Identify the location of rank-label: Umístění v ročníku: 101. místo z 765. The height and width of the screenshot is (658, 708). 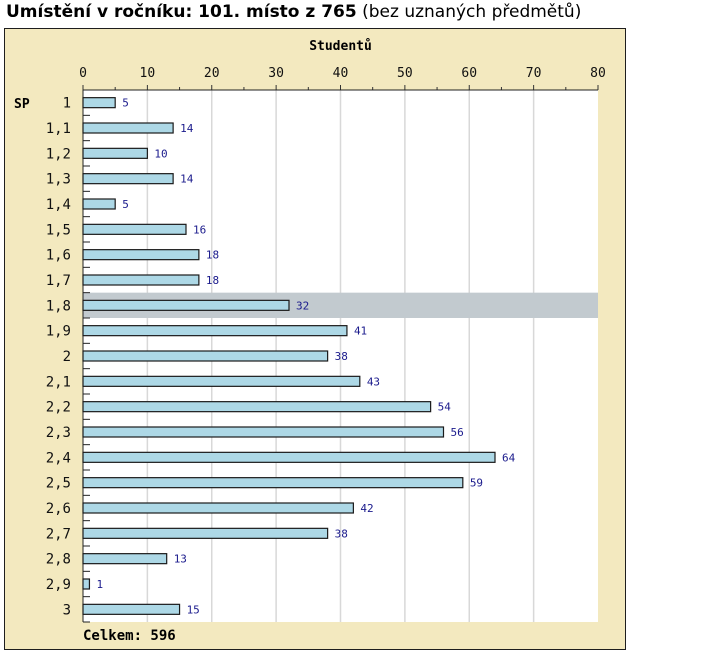
(181, 12).